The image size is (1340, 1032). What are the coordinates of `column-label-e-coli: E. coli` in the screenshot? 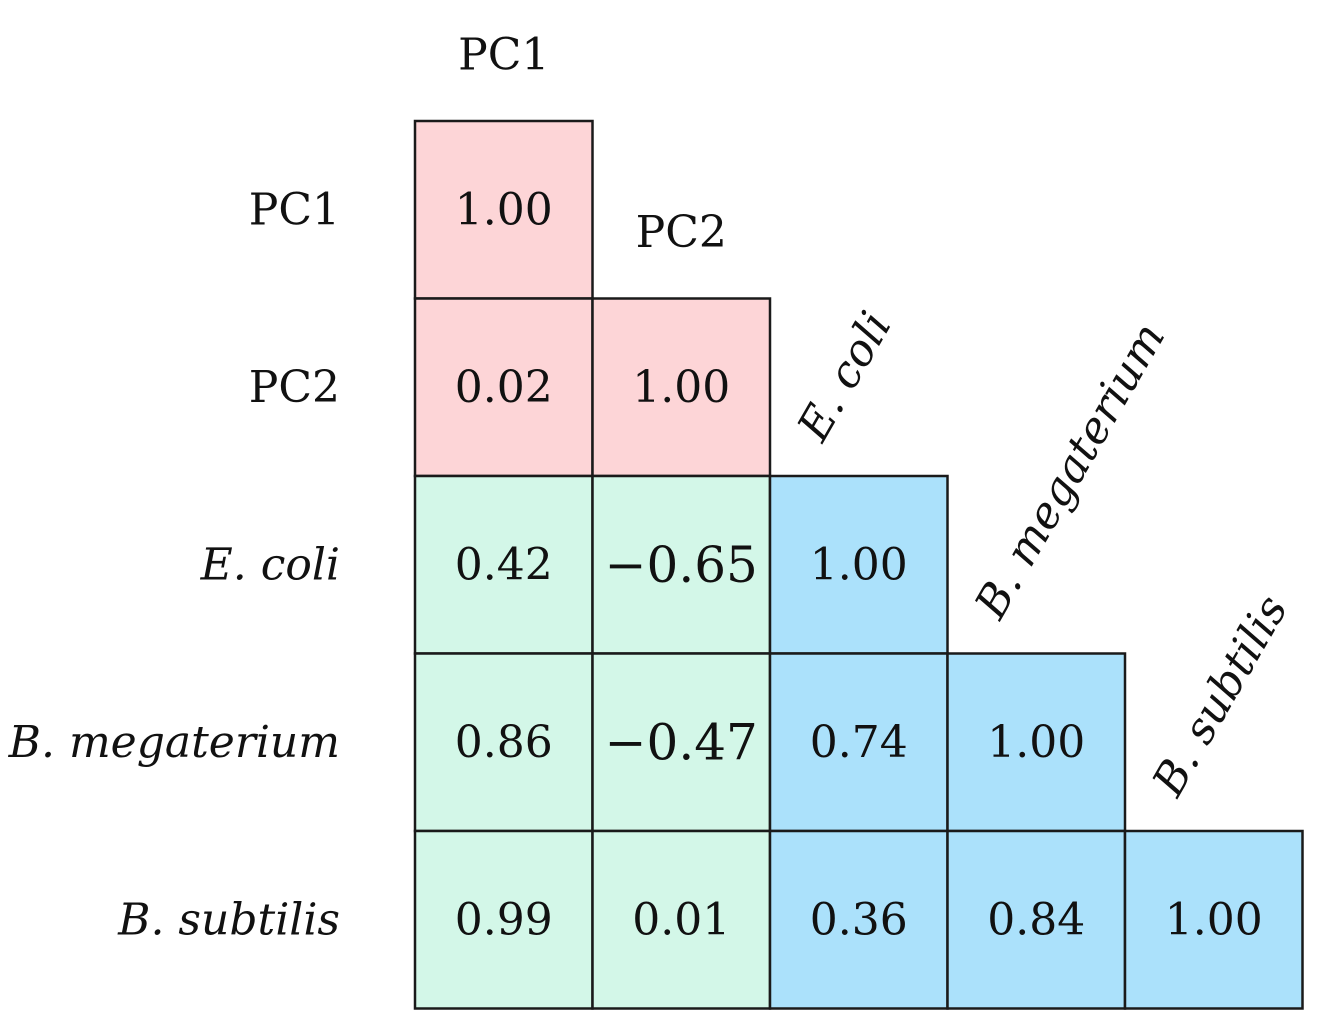 It's located at (844, 376).